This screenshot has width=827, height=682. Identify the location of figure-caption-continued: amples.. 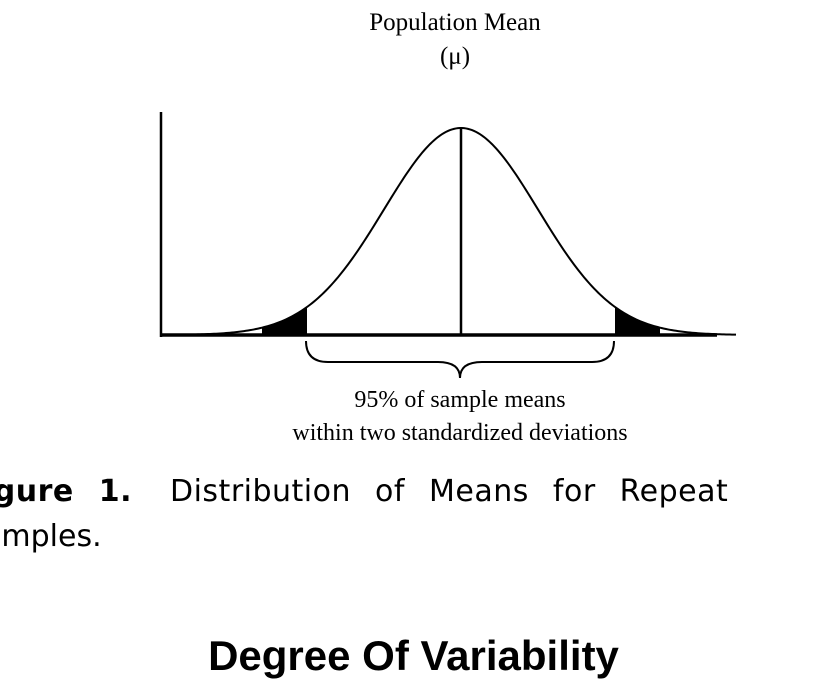
(51, 536).